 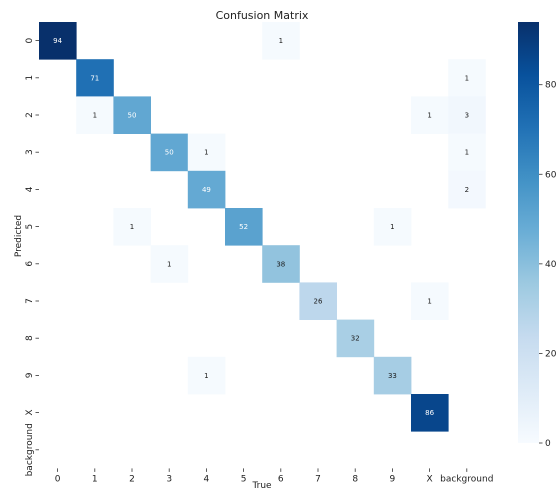 What do you see at coordinates (30, 375) in the screenshot?
I see `y-tick-label: 9` at bounding box center [30, 375].